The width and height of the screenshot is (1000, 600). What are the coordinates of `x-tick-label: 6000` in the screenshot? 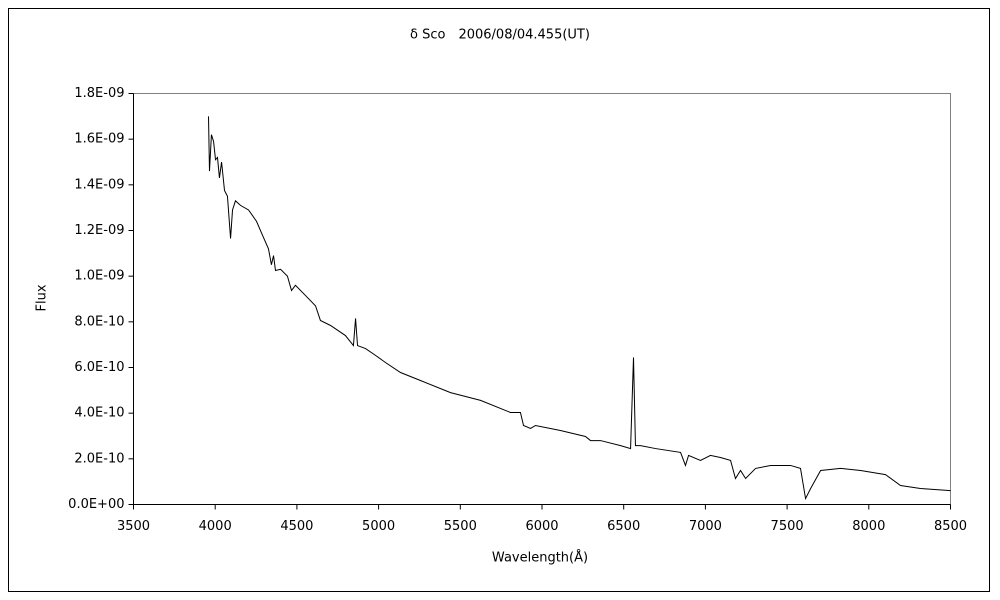 It's located at (541, 526).